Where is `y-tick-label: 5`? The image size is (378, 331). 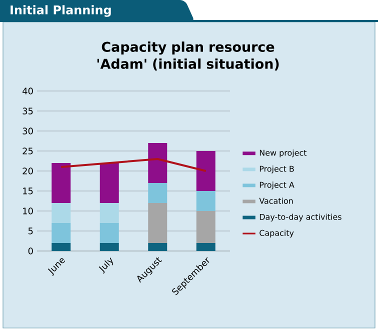 y-tick-label: 5 is located at coordinates (30, 231).